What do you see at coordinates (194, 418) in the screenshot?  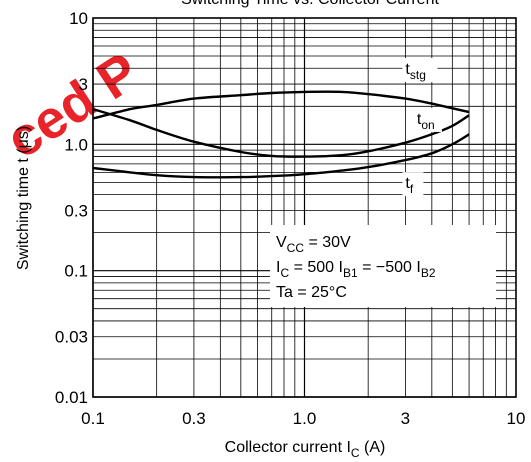 I see `x-tick-label: 0.3` at bounding box center [194, 418].